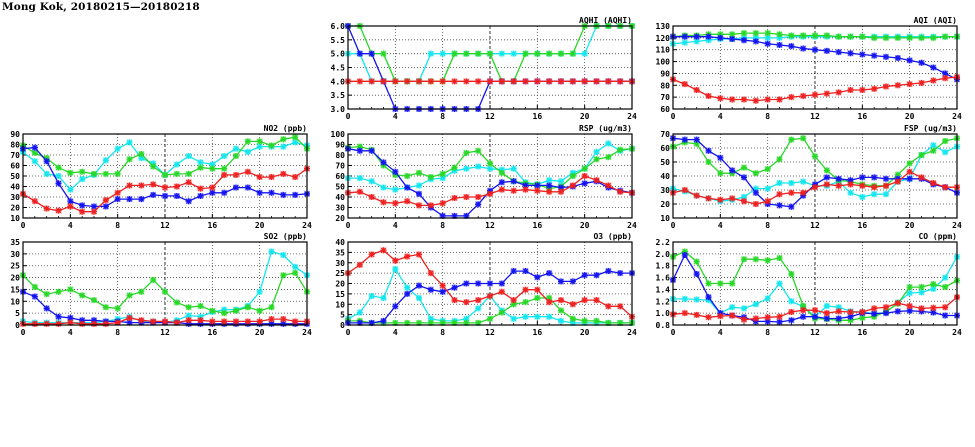 Image resolution: width=975 pixels, height=447 pixels. What do you see at coordinates (665, 218) in the screenshot?
I see `y-tick-label: 10` at bounding box center [665, 218].